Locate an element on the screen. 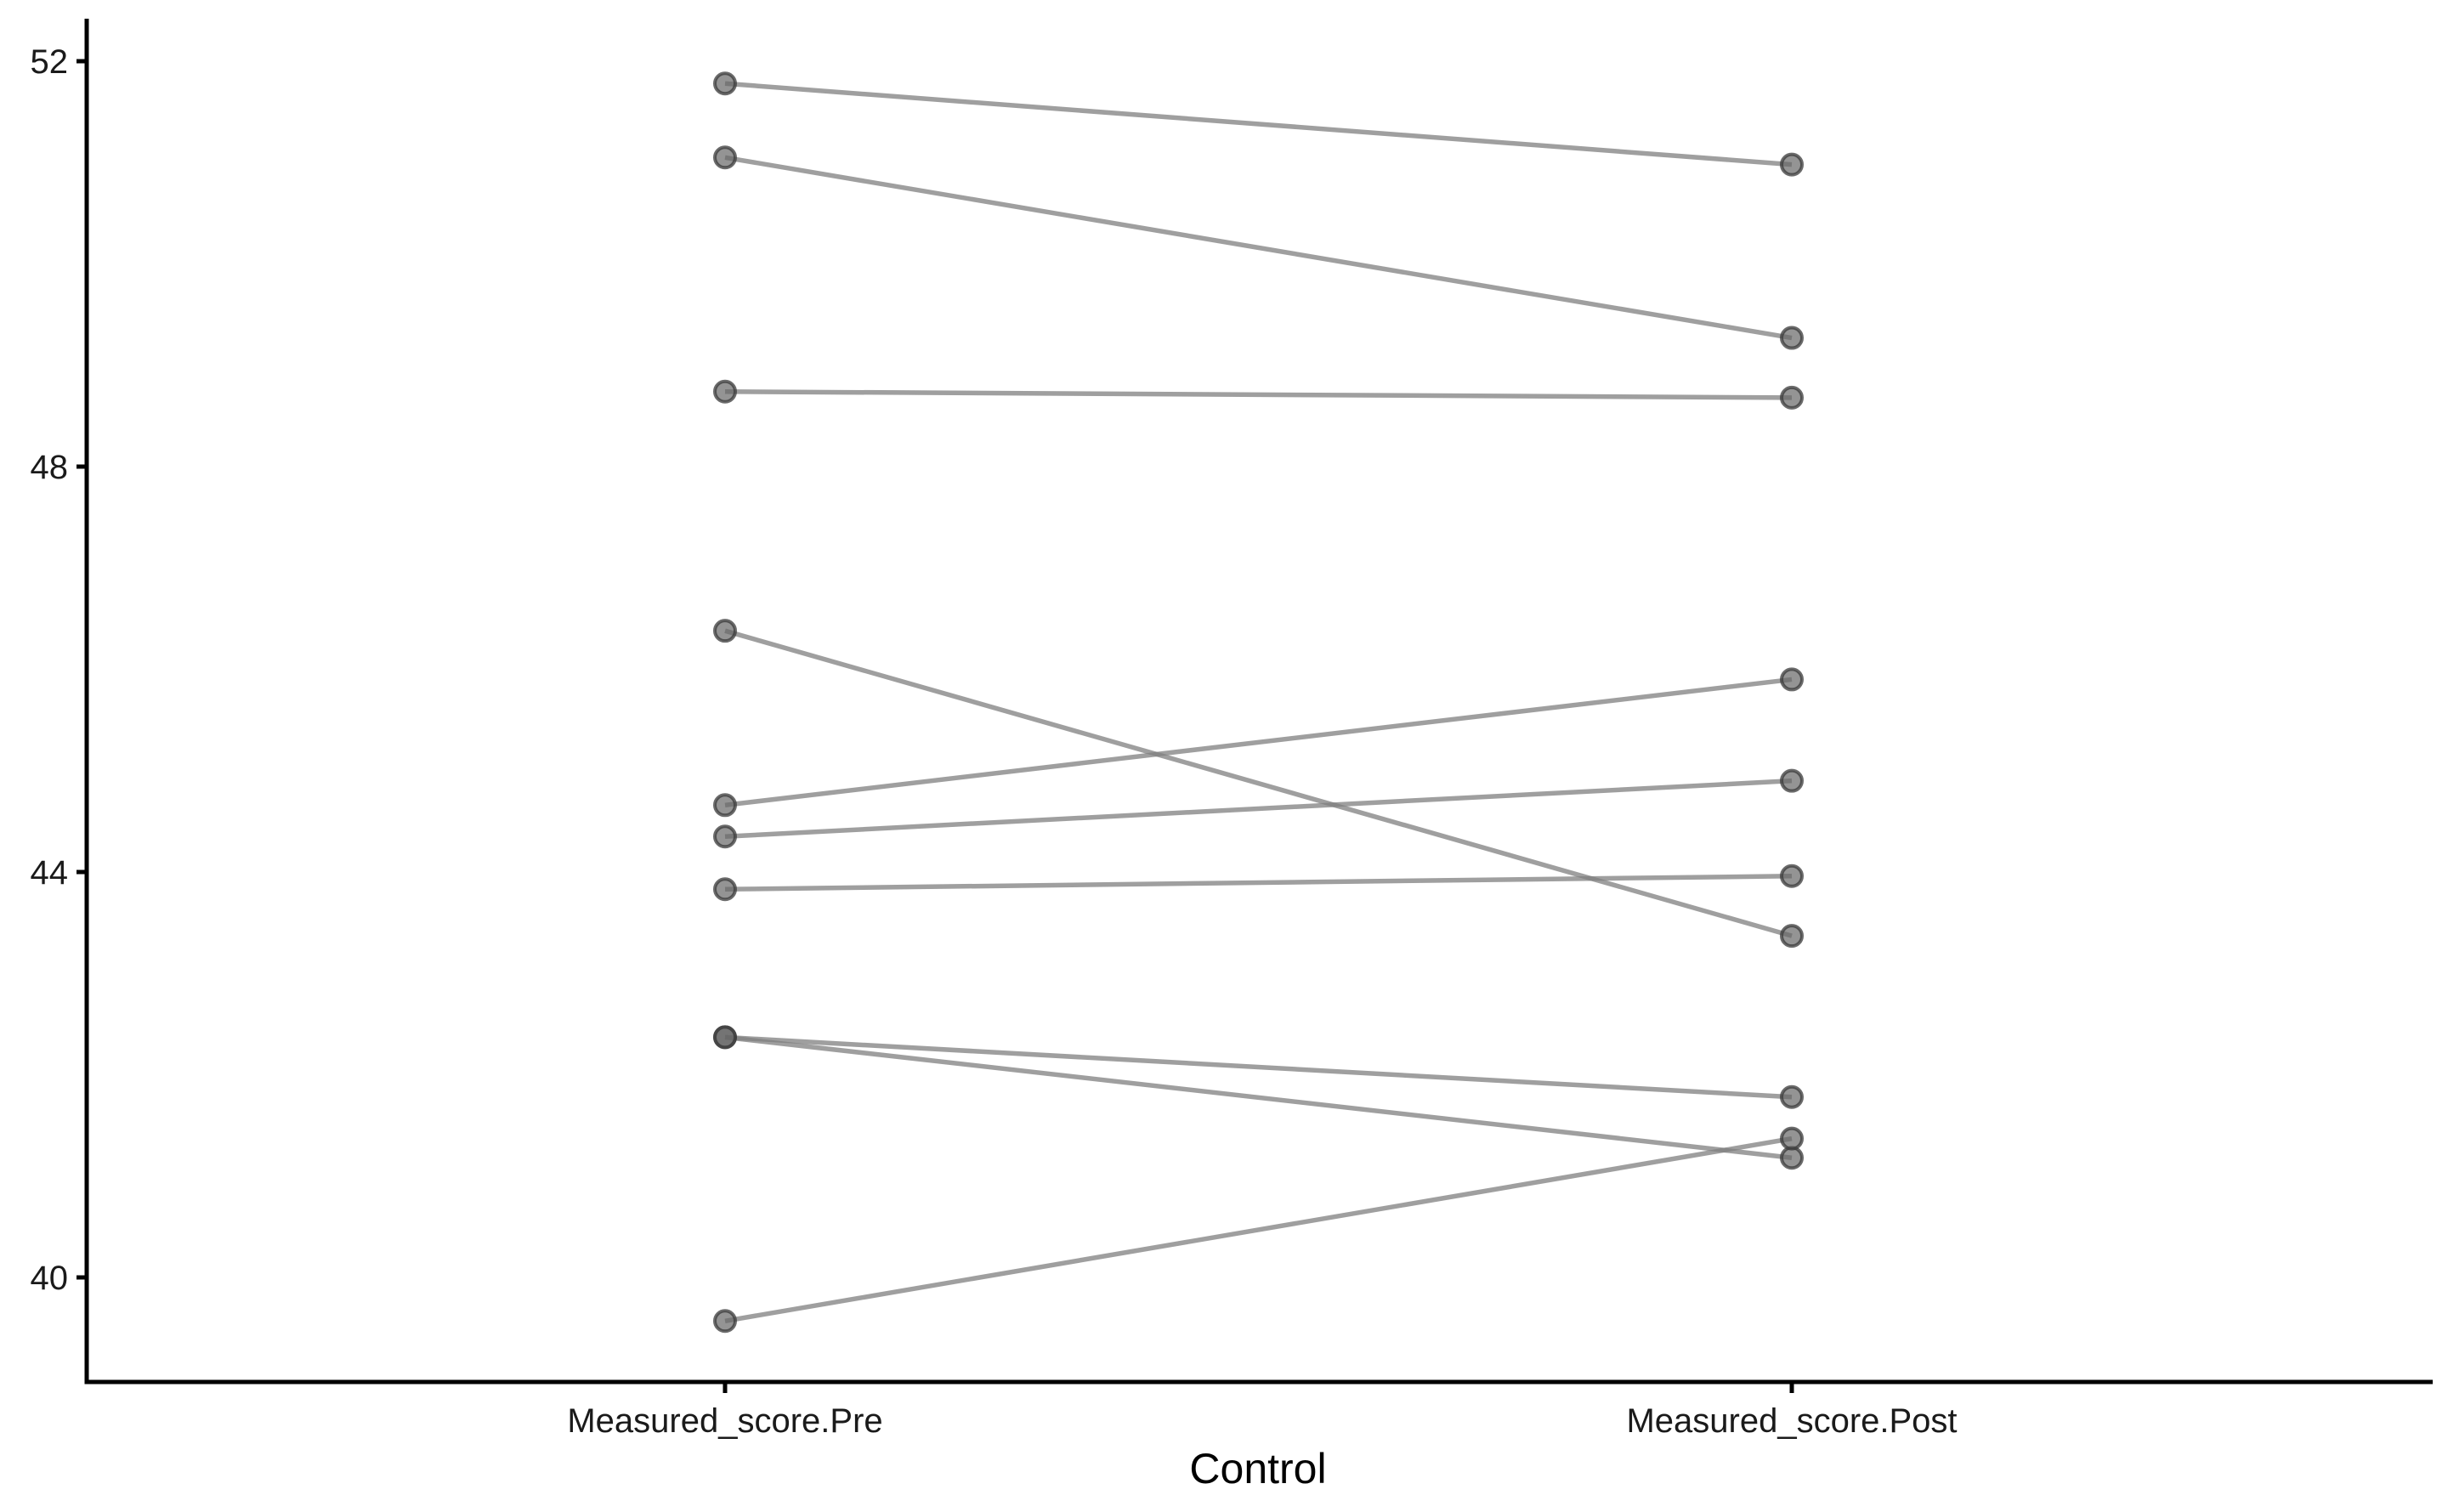 This screenshot has width=2448, height=1512. data-point-6-post is located at coordinates (1792, 780).